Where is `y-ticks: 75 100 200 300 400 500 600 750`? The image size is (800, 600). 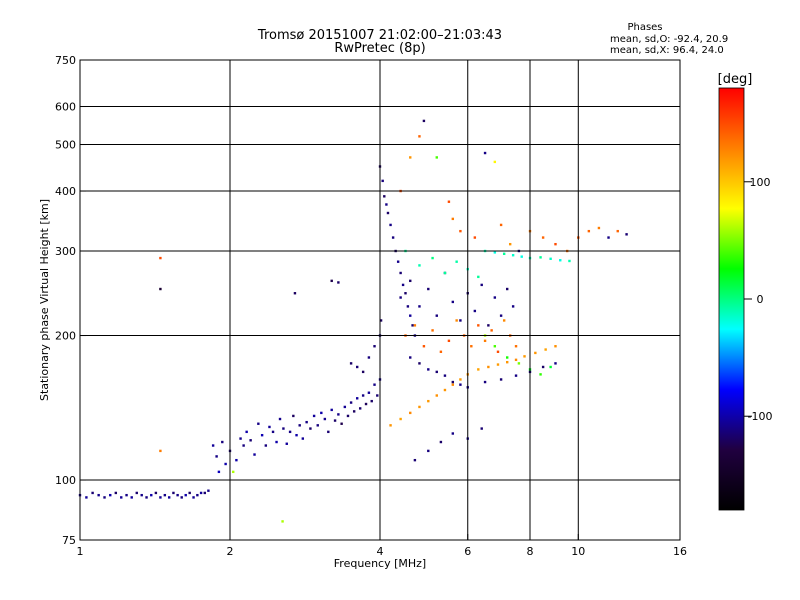
y-ticks: 75 100 200 300 400 500 600 750 is located at coordinates (70, 300).